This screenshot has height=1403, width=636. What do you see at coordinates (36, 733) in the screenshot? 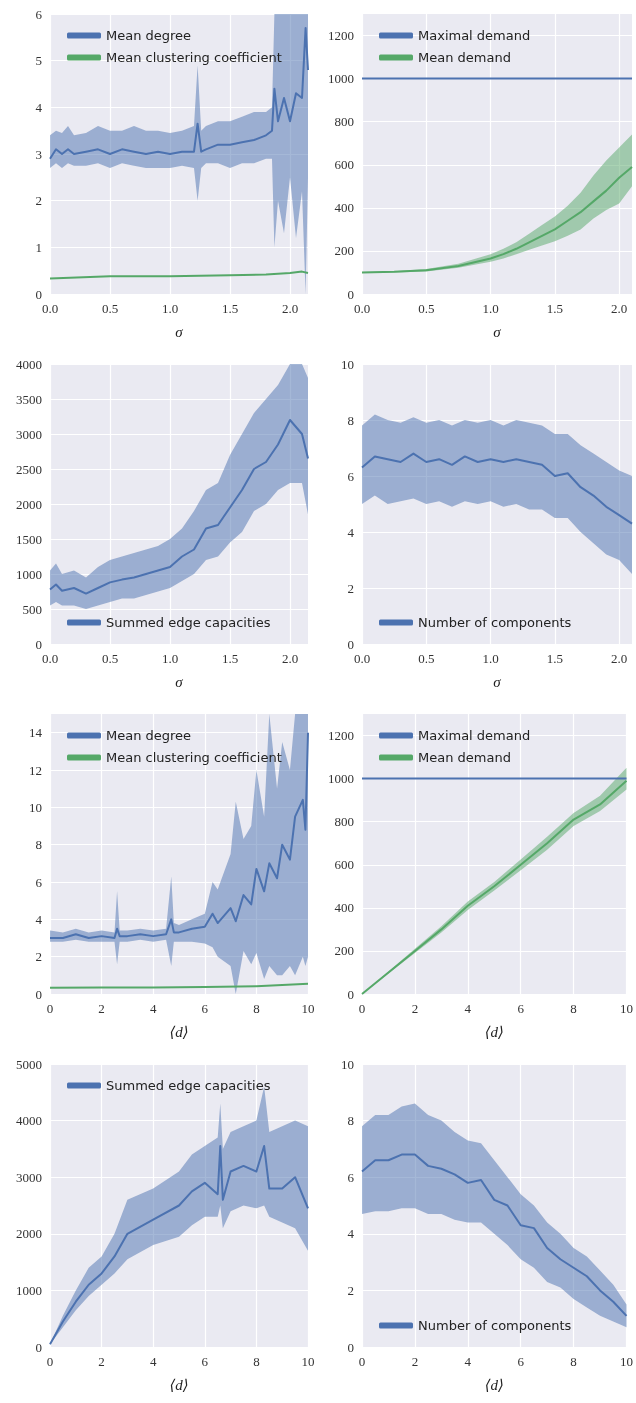
I see `y-tick-label: 14` at bounding box center [36, 733].